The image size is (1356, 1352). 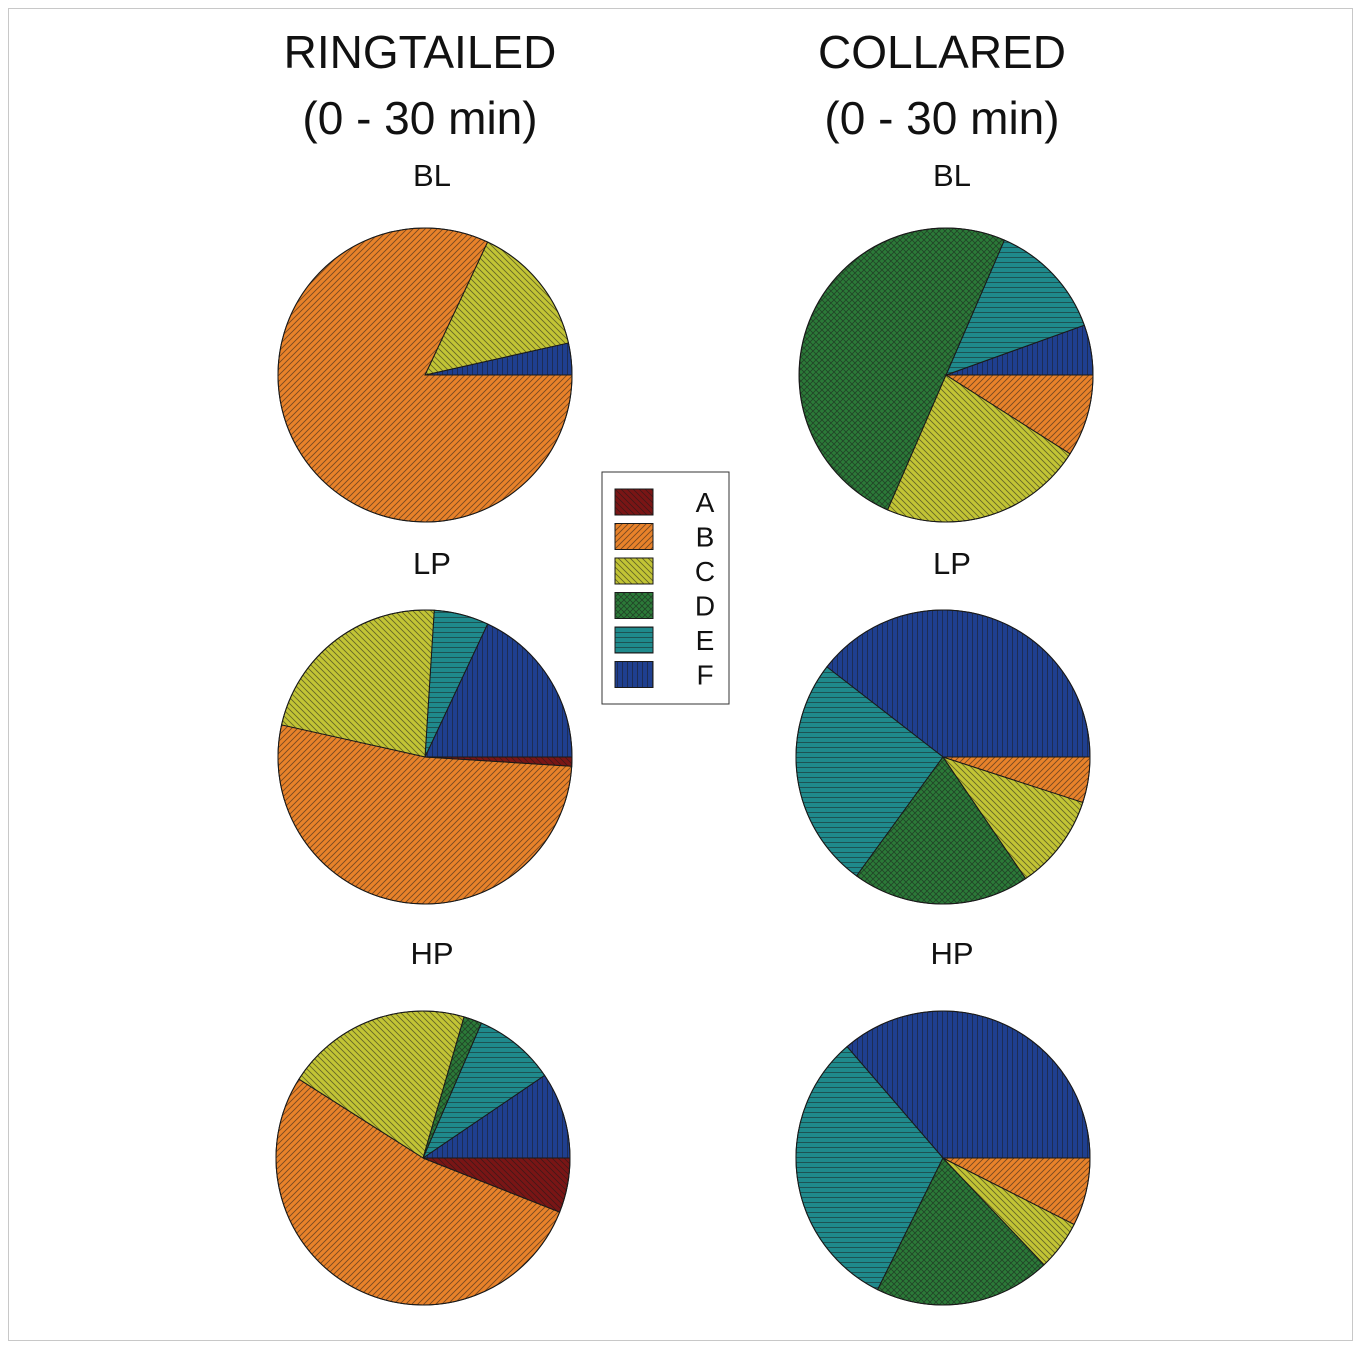 What do you see at coordinates (704, 675) in the screenshot?
I see `legend-label: F` at bounding box center [704, 675].